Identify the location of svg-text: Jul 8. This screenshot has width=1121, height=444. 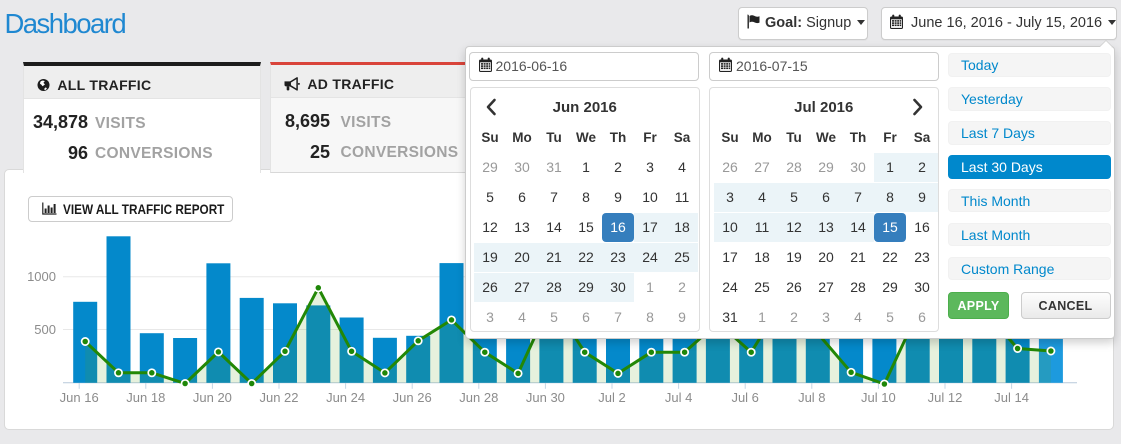
(811, 397).